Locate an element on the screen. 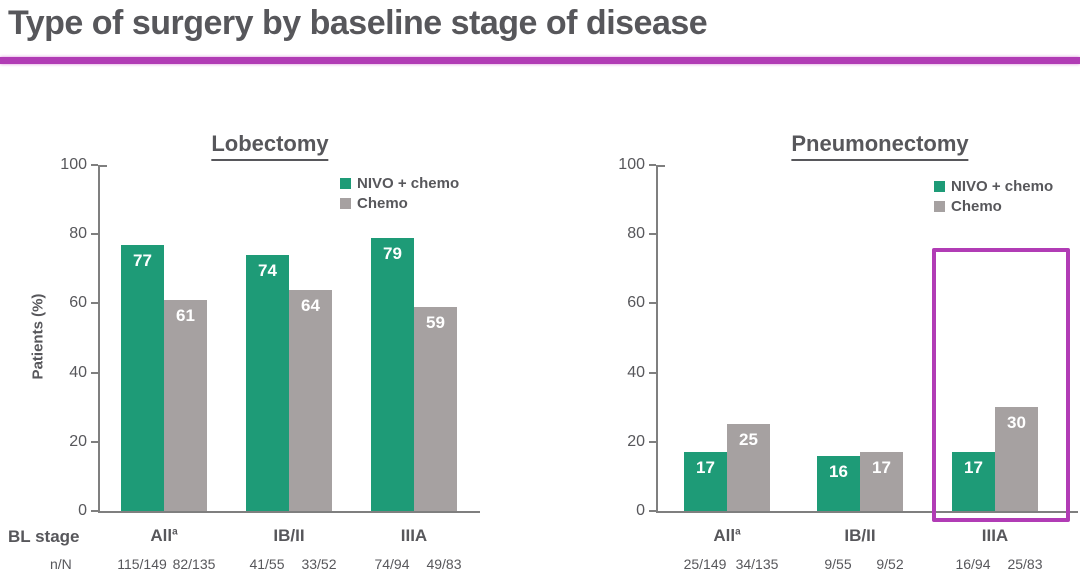 The height and width of the screenshot is (579, 1080). n-over-n-value: 74/94 is located at coordinates (392, 564).